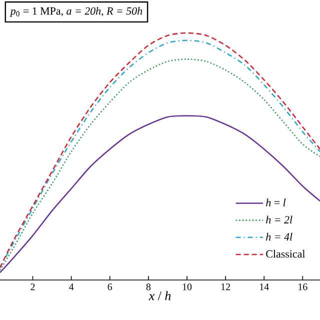  Describe the element at coordinates (76, 12) in the screenshot. I see `text: p$_{0}$ = 1 MPa, a = 20h, R = 50h` at that location.